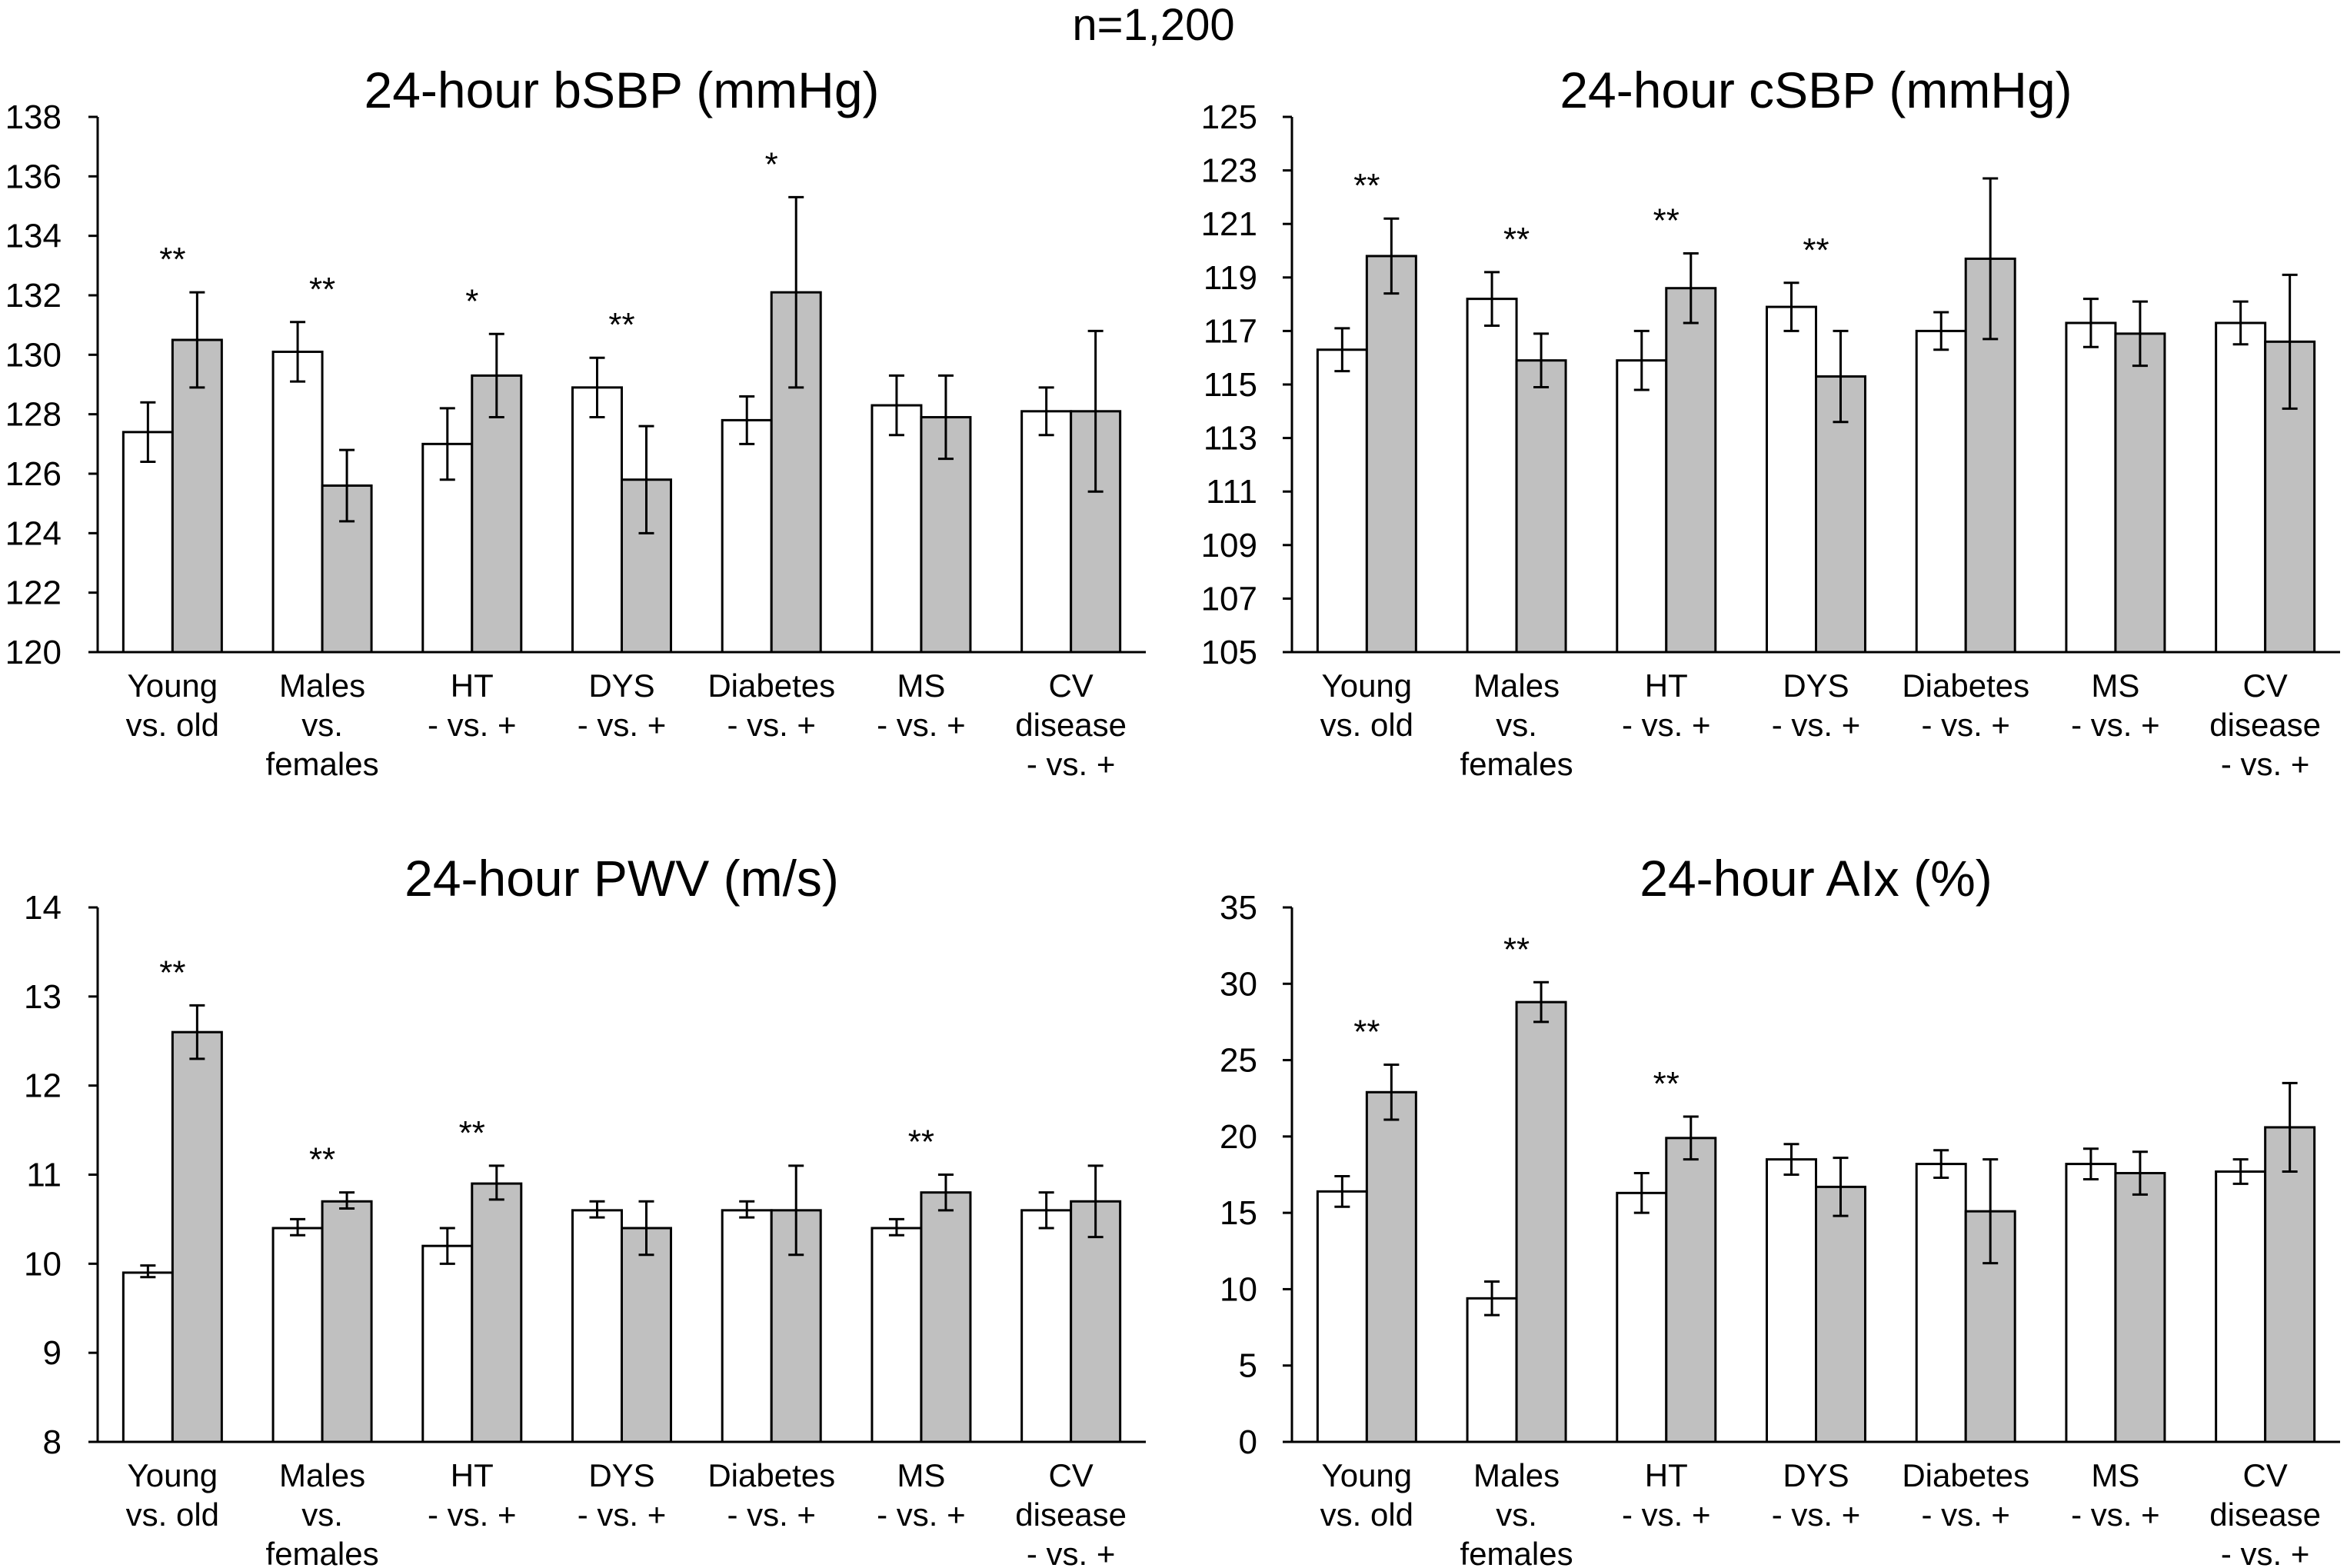 The height and width of the screenshot is (1568, 2347). I want to click on y-tick-label: 12, so click(43, 1086).